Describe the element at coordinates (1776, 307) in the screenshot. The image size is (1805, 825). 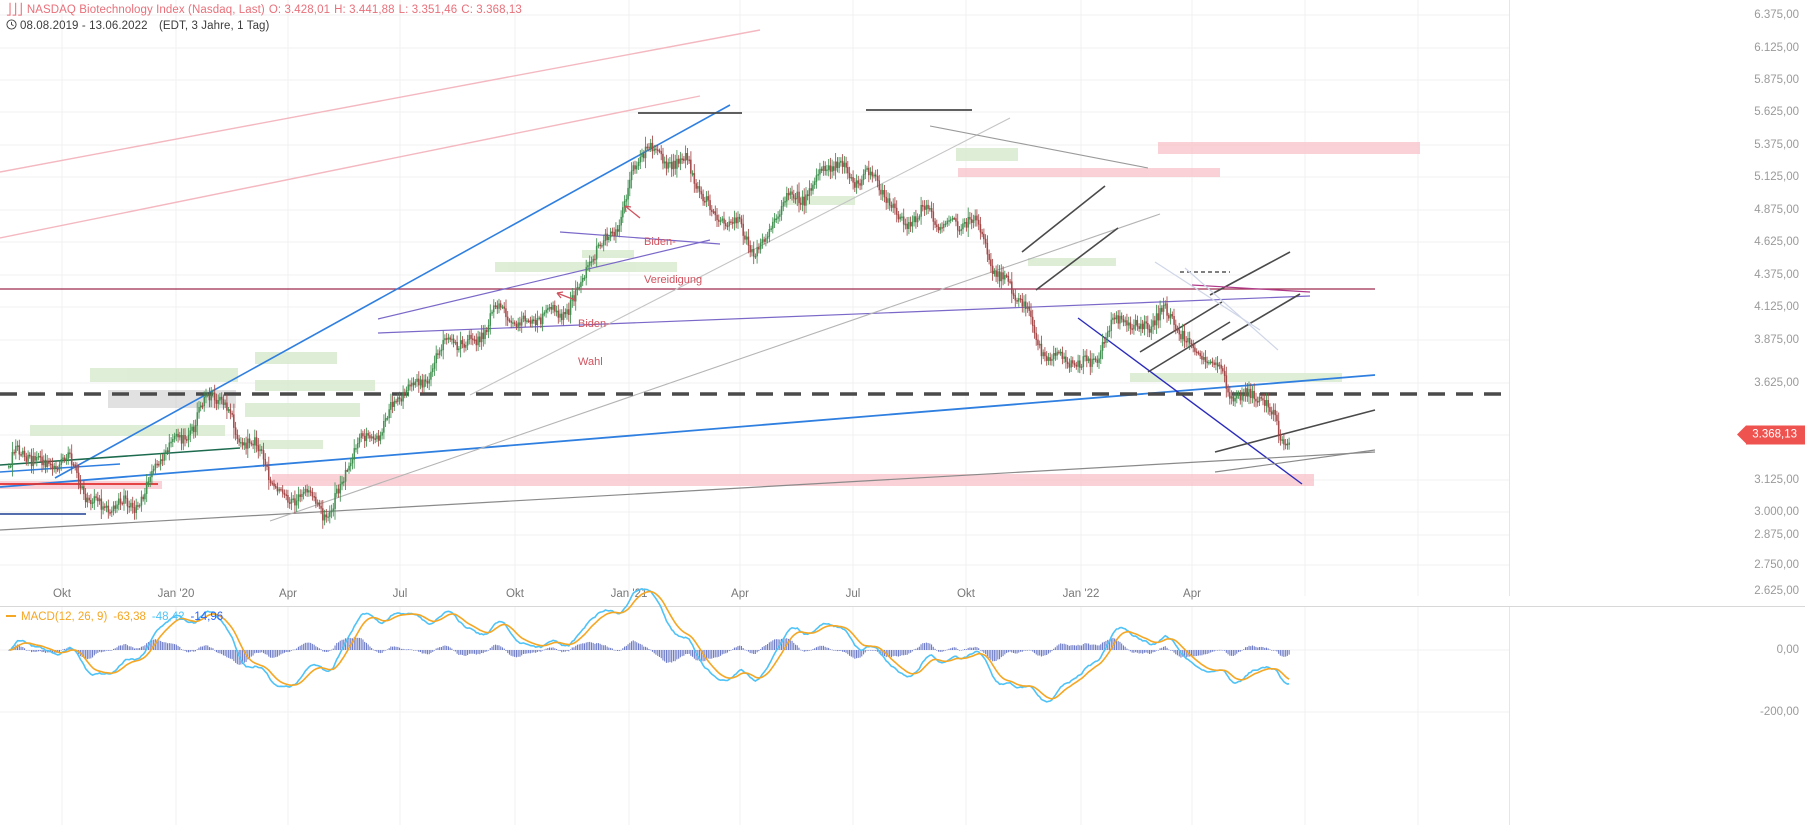
I see `price-tick: 4.125,00` at that location.